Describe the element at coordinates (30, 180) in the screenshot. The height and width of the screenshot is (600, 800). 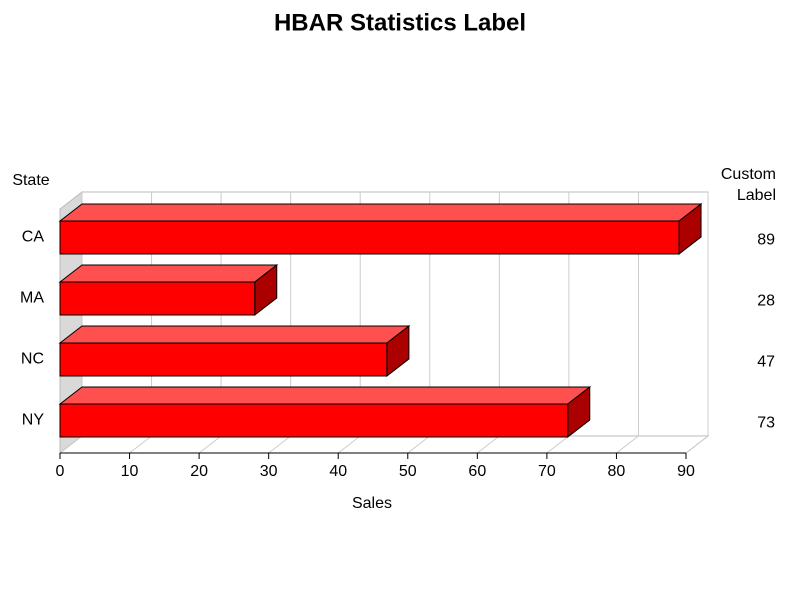
I see `y-axis-label: State` at that location.